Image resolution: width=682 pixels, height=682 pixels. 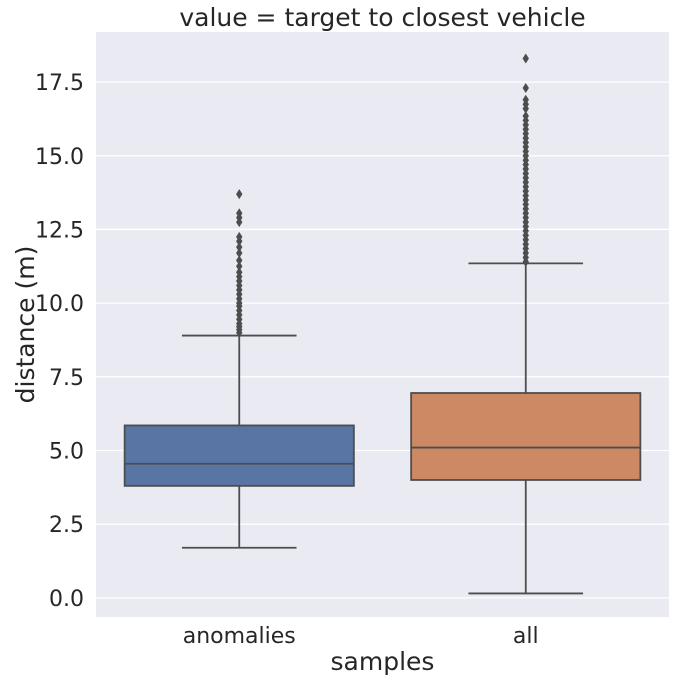 I want to click on y-tick-label: 0.0, so click(x=66, y=599).